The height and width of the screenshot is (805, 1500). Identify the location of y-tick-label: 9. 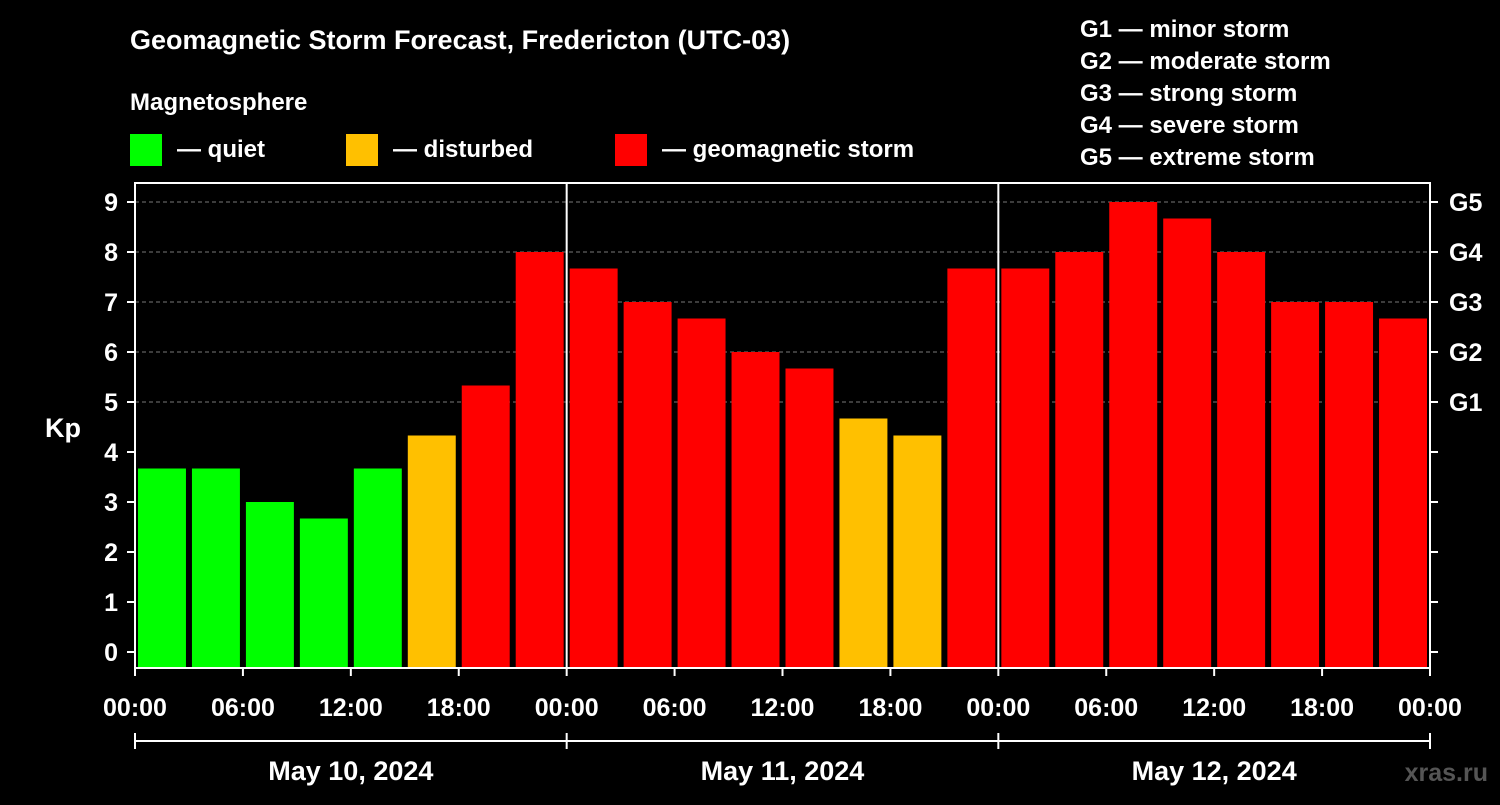
(111, 203).